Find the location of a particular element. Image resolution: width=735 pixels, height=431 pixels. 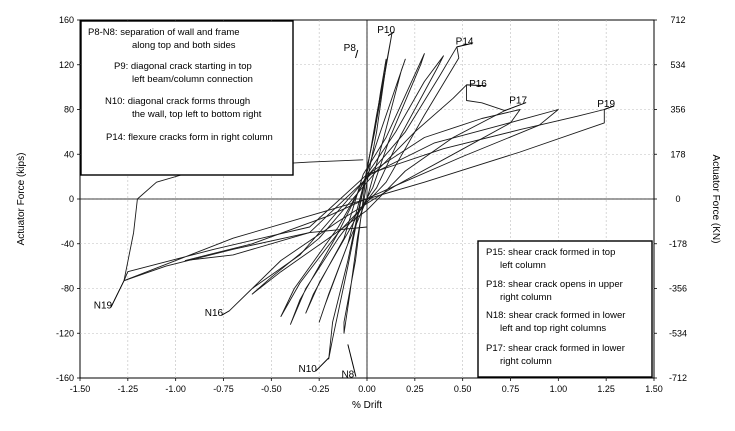

annotation-p14: P14 is located at coordinates (465, 41).